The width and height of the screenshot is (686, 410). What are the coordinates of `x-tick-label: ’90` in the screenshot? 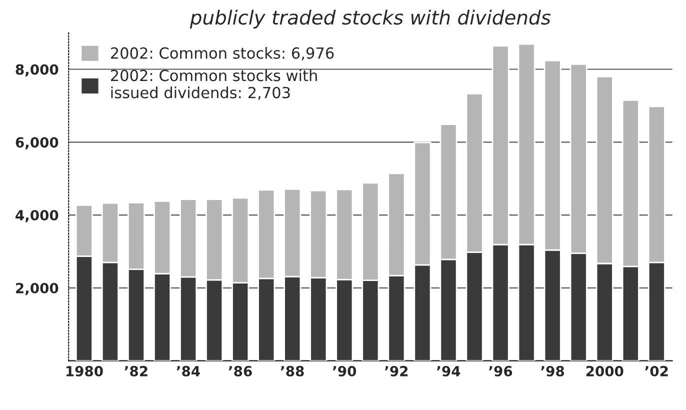 It's located at (344, 371).